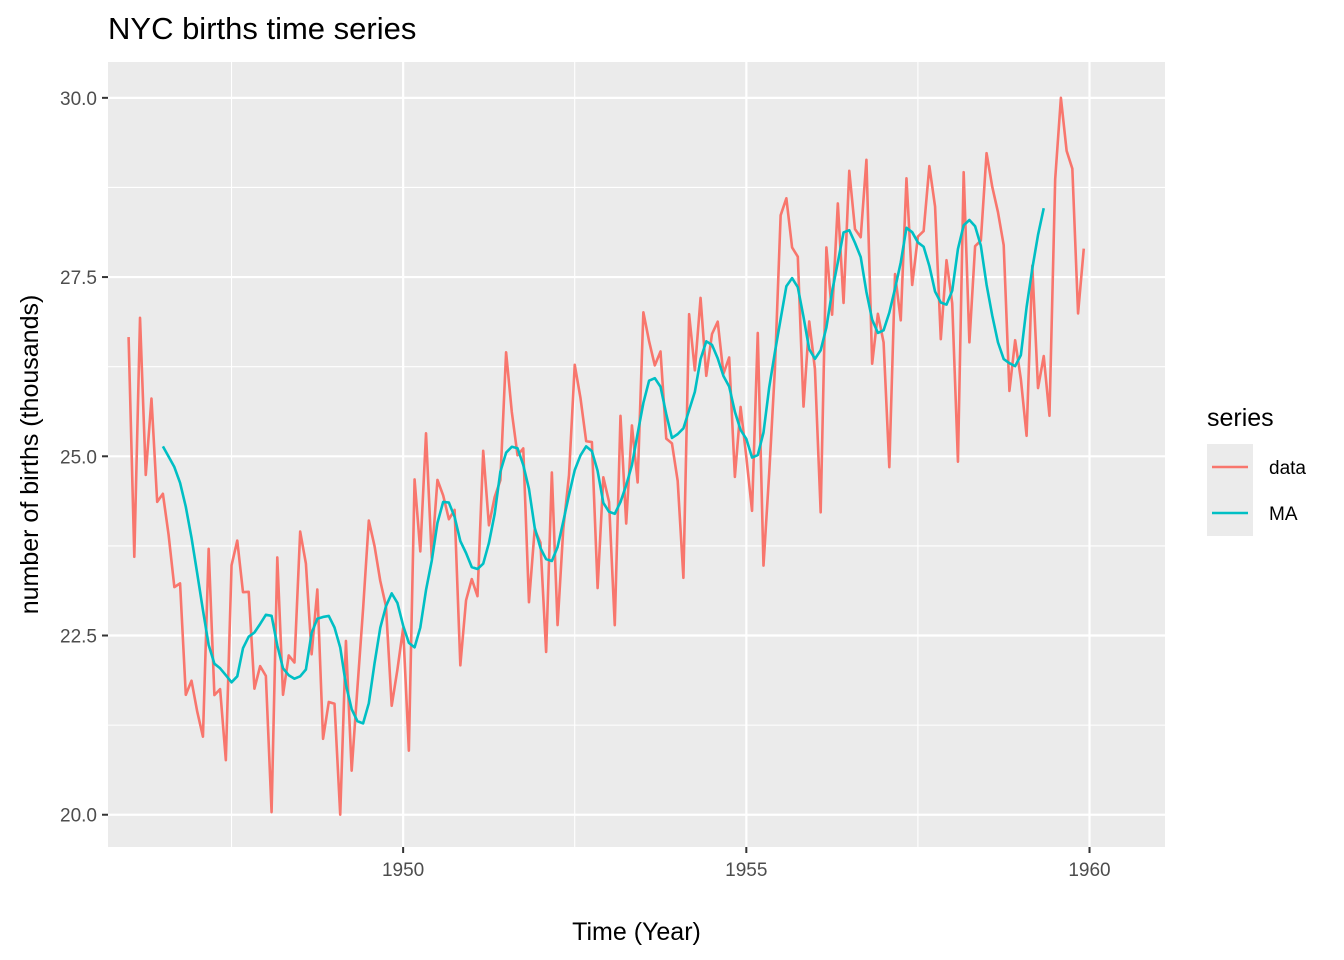  Describe the element at coordinates (1240, 418) in the screenshot. I see `legend-title: series` at that location.